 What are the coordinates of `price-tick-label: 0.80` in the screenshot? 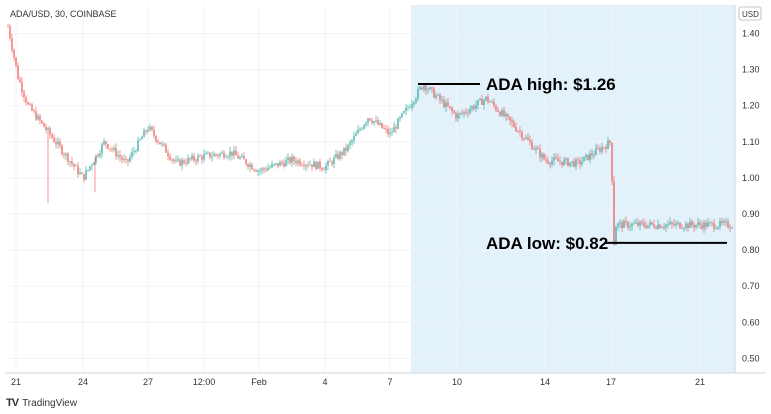 It's located at (751, 250).